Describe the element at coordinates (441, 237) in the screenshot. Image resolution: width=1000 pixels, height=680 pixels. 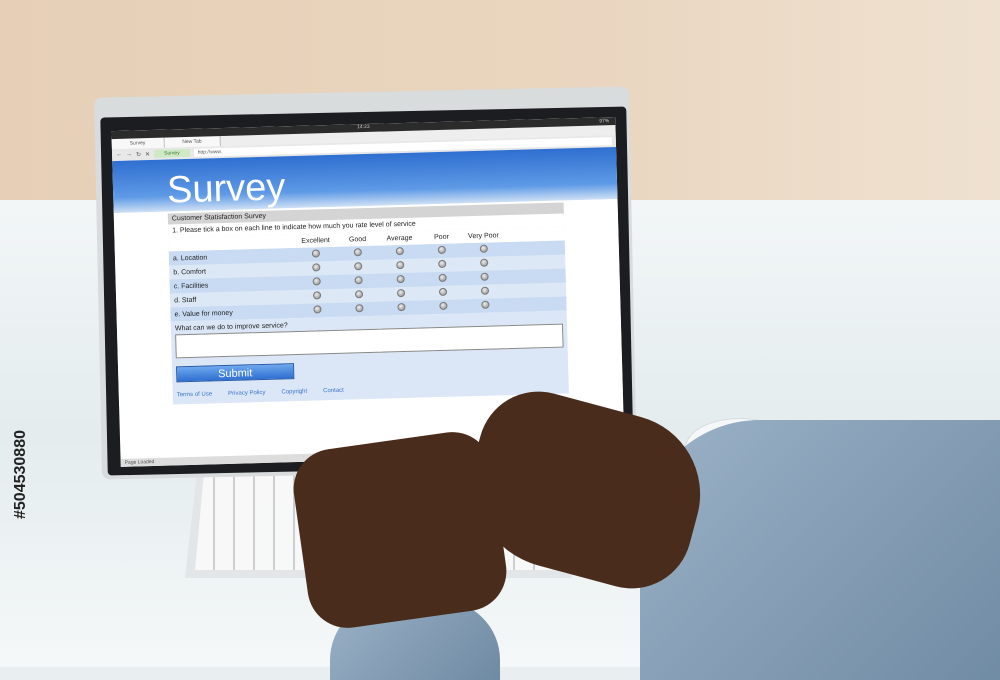
I see `column-header: Poor` at that location.